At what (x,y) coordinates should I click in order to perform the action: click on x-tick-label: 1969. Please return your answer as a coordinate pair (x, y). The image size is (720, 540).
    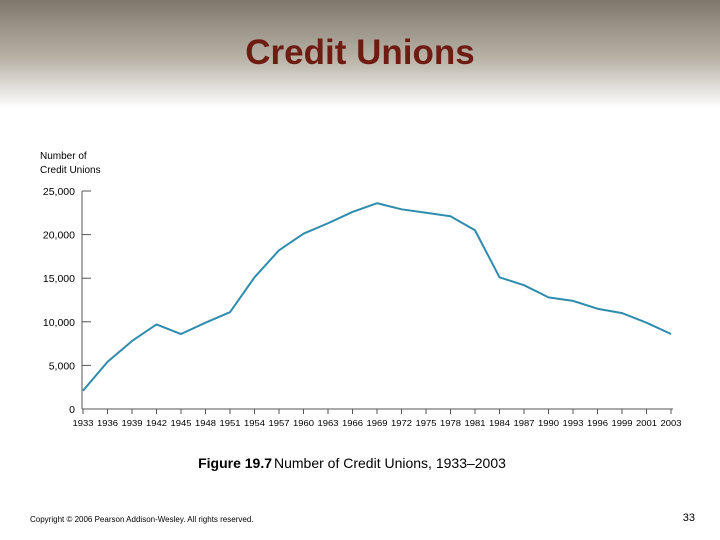
    Looking at the image, I should click on (377, 423).